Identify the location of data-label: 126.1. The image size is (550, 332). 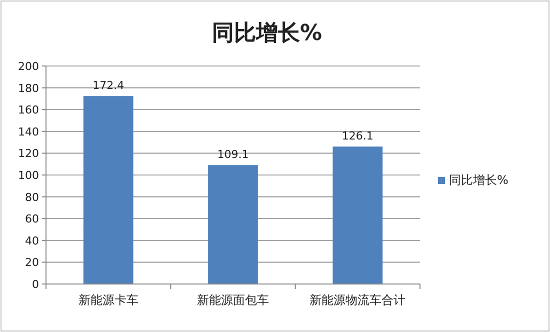
(358, 136).